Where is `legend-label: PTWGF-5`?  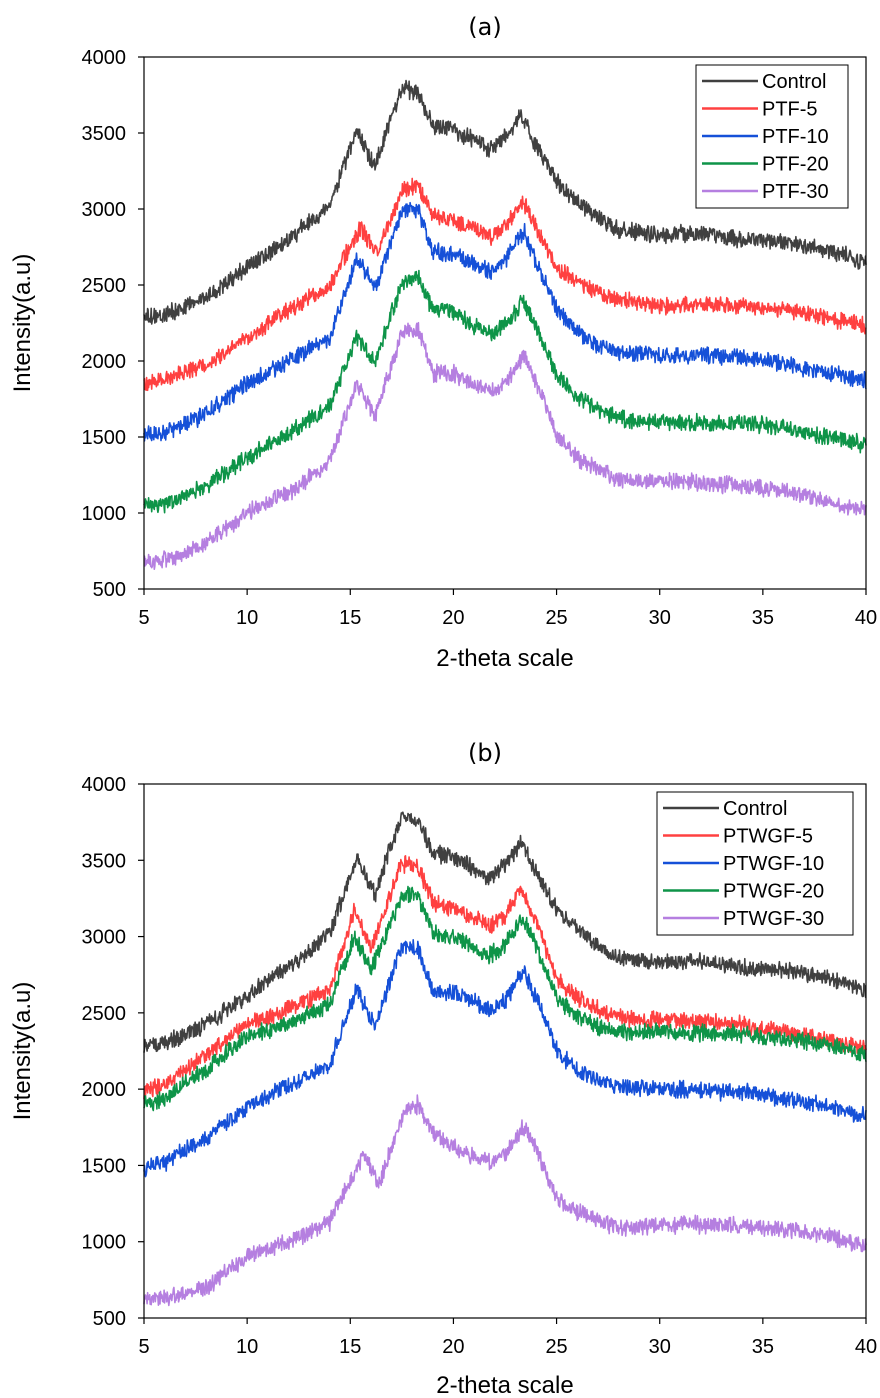
legend-label: PTWGF-5 is located at coordinates (768, 837).